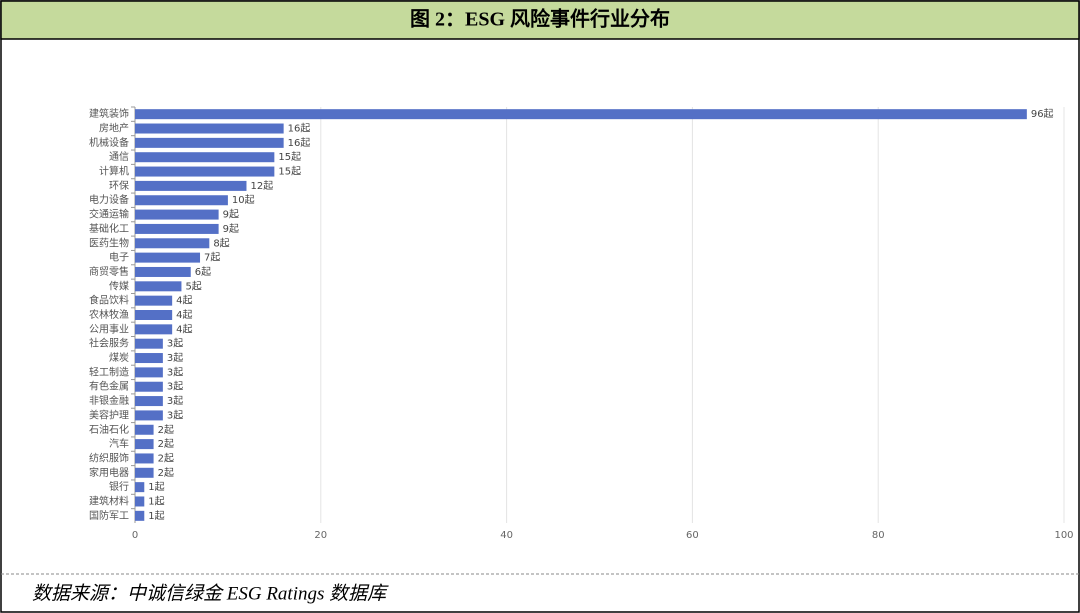 The width and height of the screenshot is (1080, 613). What do you see at coordinates (119, 286) in the screenshot?
I see `y-tick-label: 传媒` at bounding box center [119, 286].